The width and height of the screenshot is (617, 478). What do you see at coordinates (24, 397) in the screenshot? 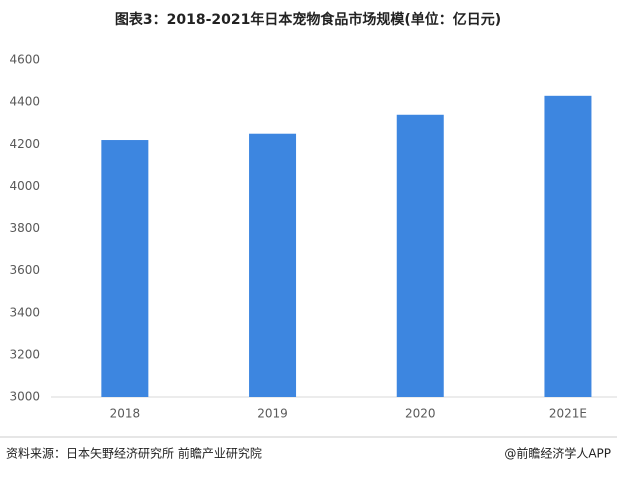
I see `y-tick-label: 3000` at bounding box center [24, 397].